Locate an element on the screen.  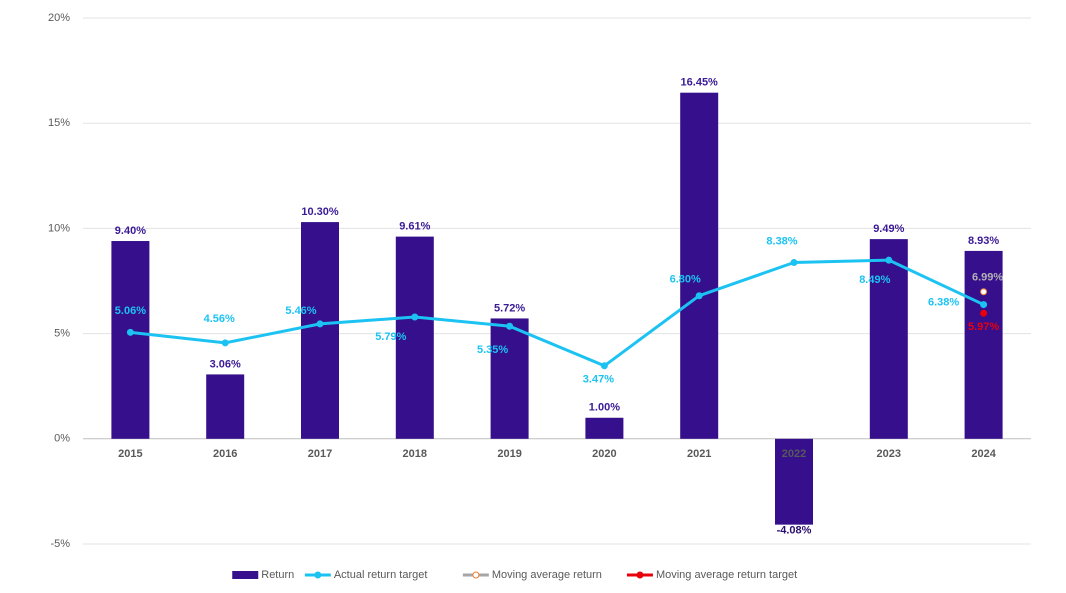
legend-label: Moving average return is located at coordinates (547, 575).